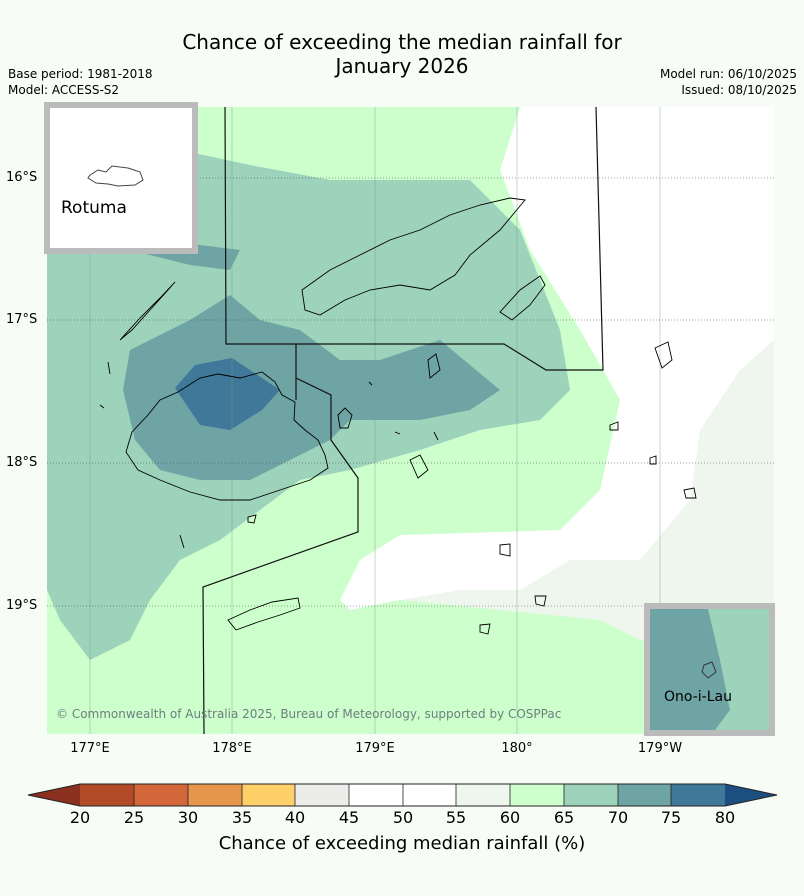 The image size is (804, 896). I want to click on cb-tick: 55, so click(456, 817).